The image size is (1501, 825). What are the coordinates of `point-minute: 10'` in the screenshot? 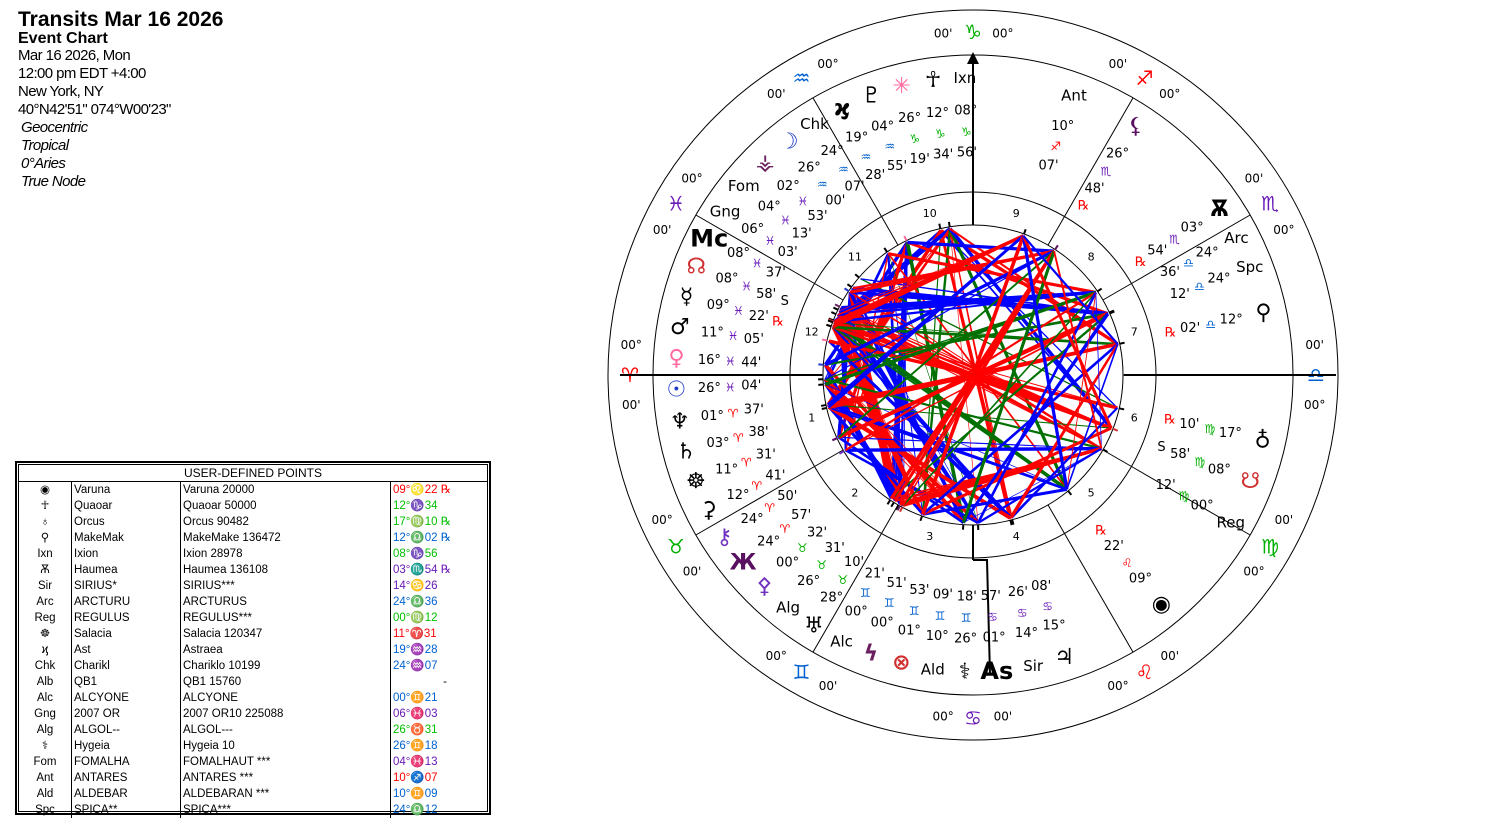 It's located at (854, 562).